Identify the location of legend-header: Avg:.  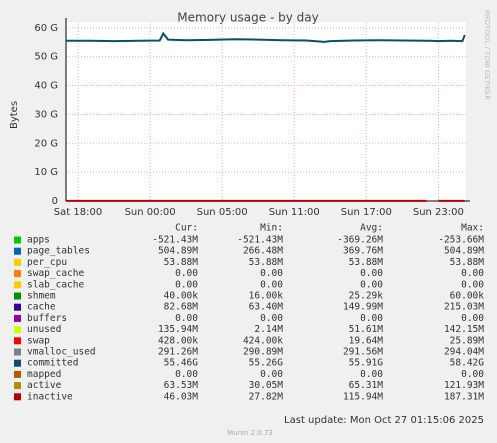
(371, 228).